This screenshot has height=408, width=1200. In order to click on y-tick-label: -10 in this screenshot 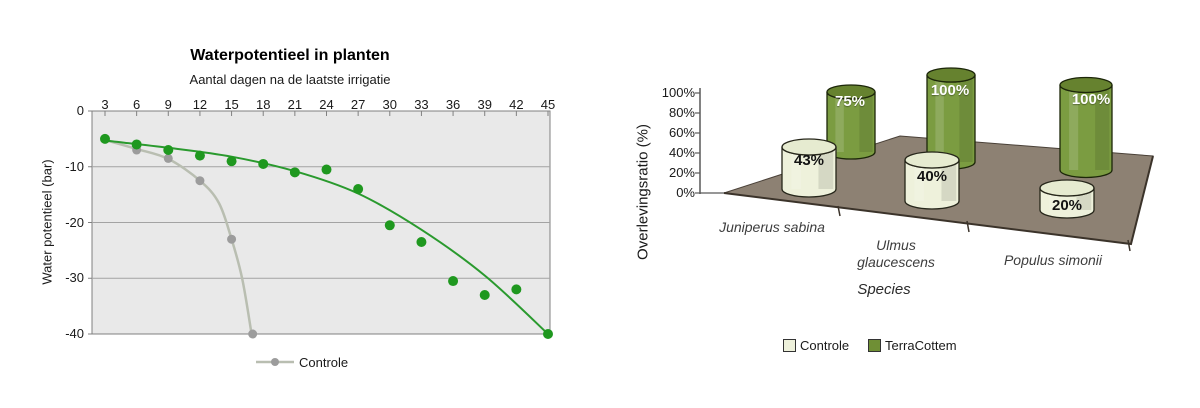, I will do `click(74, 166)`.